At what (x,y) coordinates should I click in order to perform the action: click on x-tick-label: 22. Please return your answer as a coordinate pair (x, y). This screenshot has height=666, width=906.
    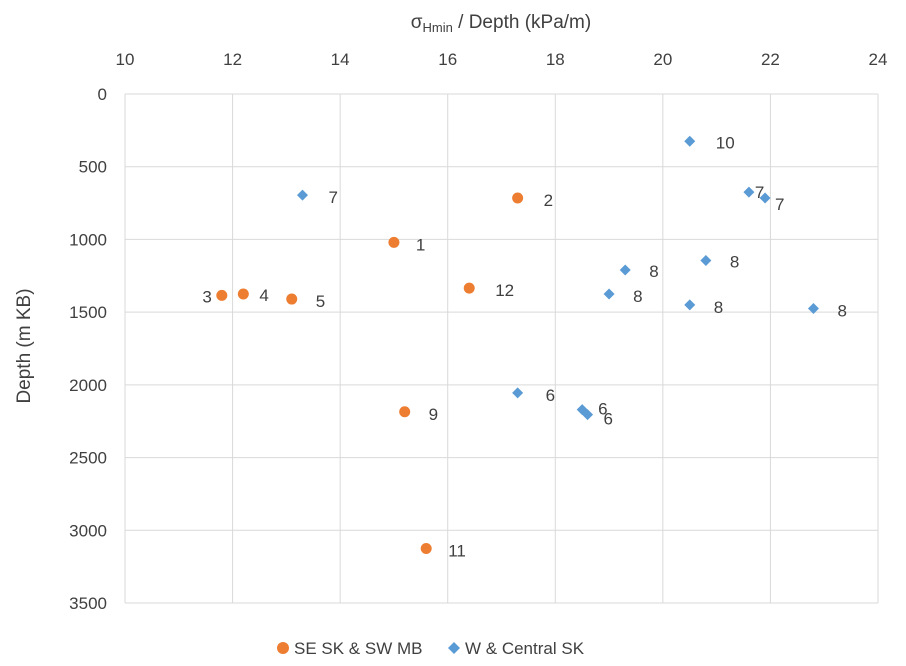
    Looking at the image, I should click on (770, 59).